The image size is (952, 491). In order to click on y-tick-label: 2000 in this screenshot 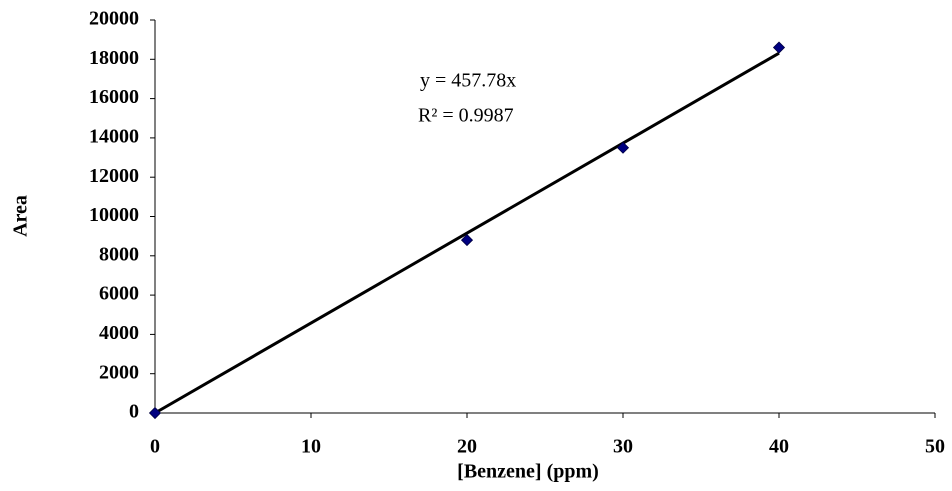, I will do `click(119, 372)`.